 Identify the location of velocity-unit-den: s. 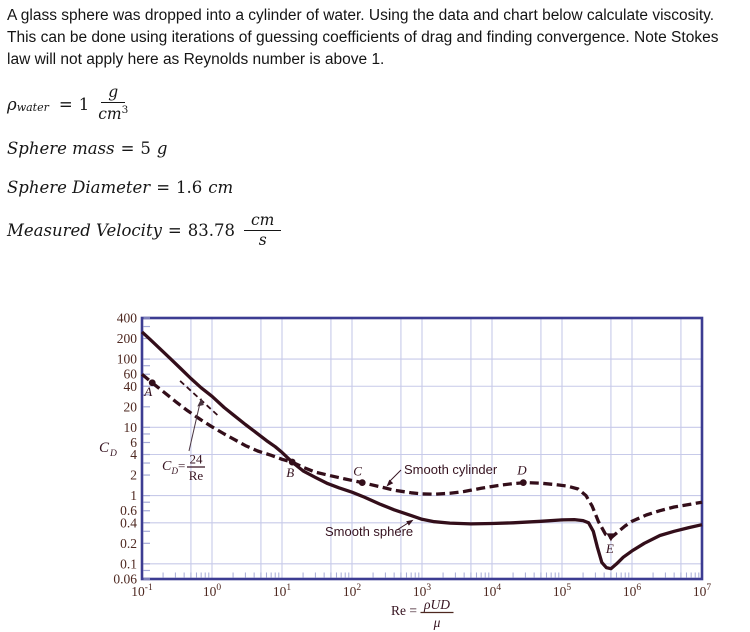
(262, 240).